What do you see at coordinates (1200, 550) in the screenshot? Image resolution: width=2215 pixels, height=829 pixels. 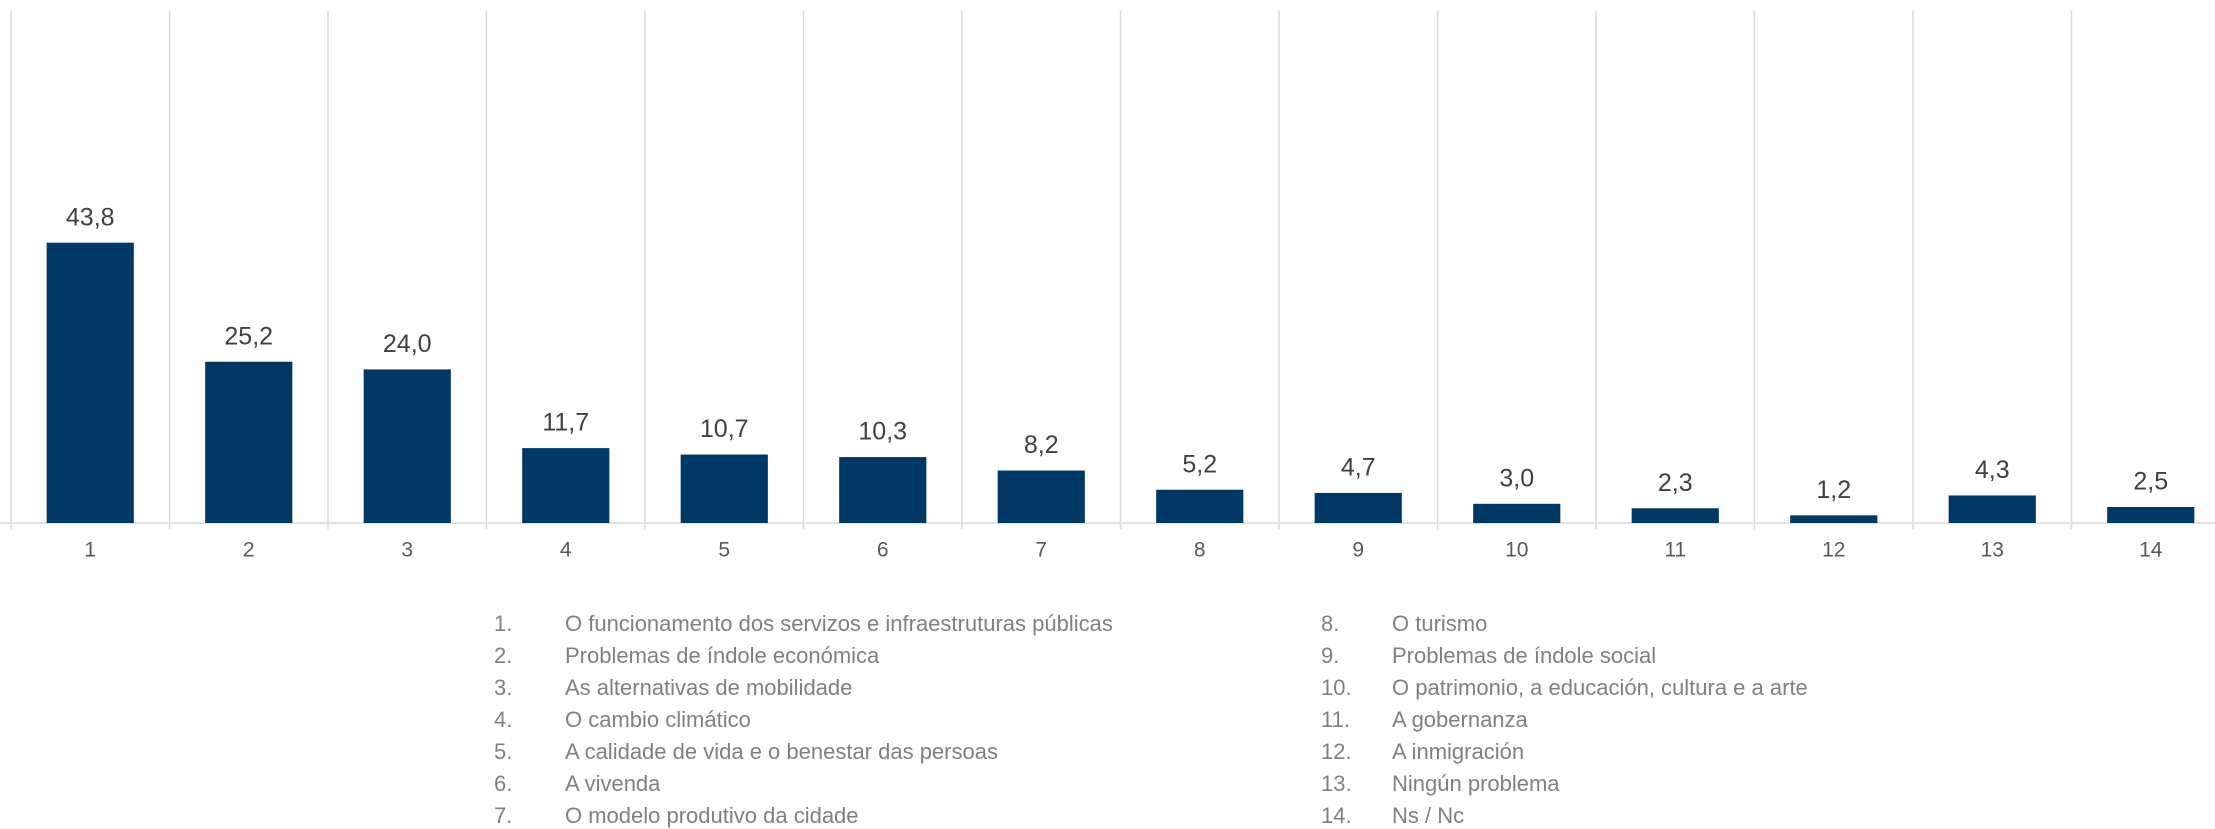 I see `x-tick-label: 8` at bounding box center [1200, 550].